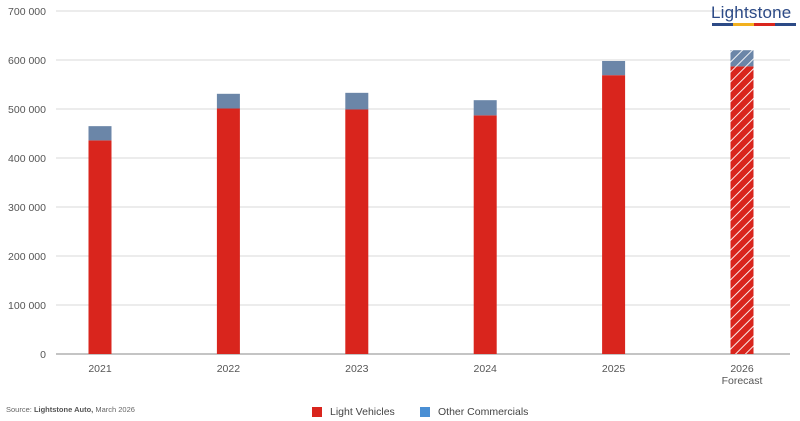 This screenshot has height=421, width=800. I want to click on legend-item-other-commercials: Other Commercials, so click(474, 412).